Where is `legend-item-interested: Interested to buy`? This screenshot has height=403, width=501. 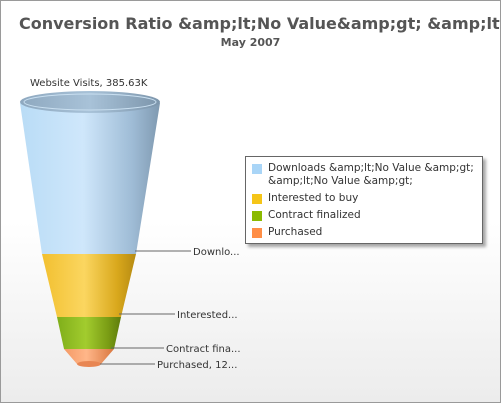 legend-item-interested: Interested to buy is located at coordinates (364, 198).